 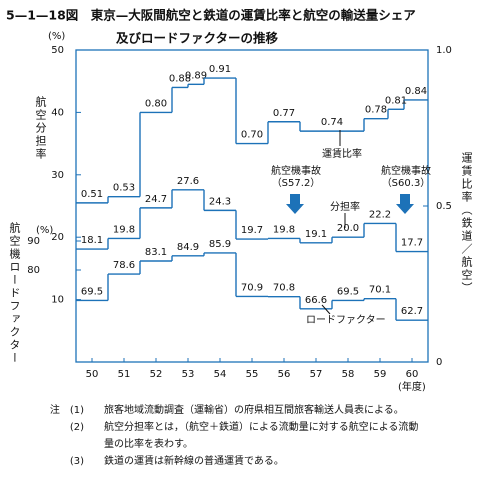 I want to click on value-label: 20.0, so click(x=348, y=228).